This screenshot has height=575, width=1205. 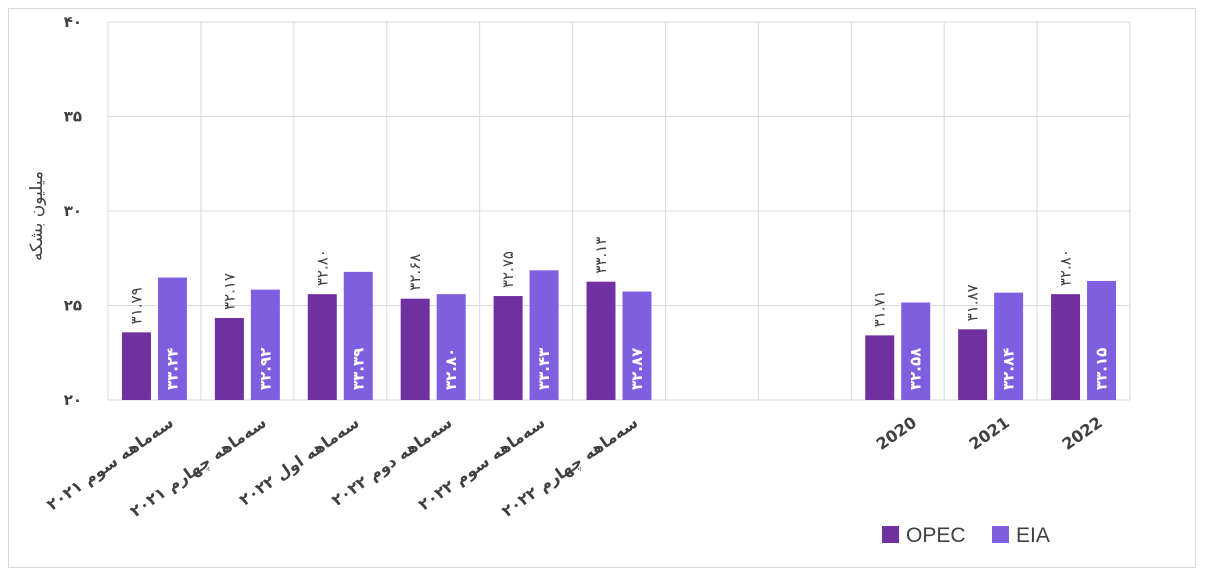 What do you see at coordinates (544, 369) in the screenshot?
I see `data-label-eia: ۳۳.۴۳` at bounding box center [544, 369].